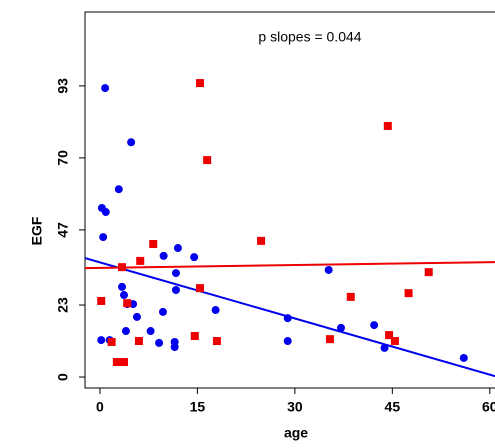 The height and width of the screenshot is (448, 495). Describe the element at coordinates (296, 433) in the screenshot. I see `x-axis-label: age` at that location.